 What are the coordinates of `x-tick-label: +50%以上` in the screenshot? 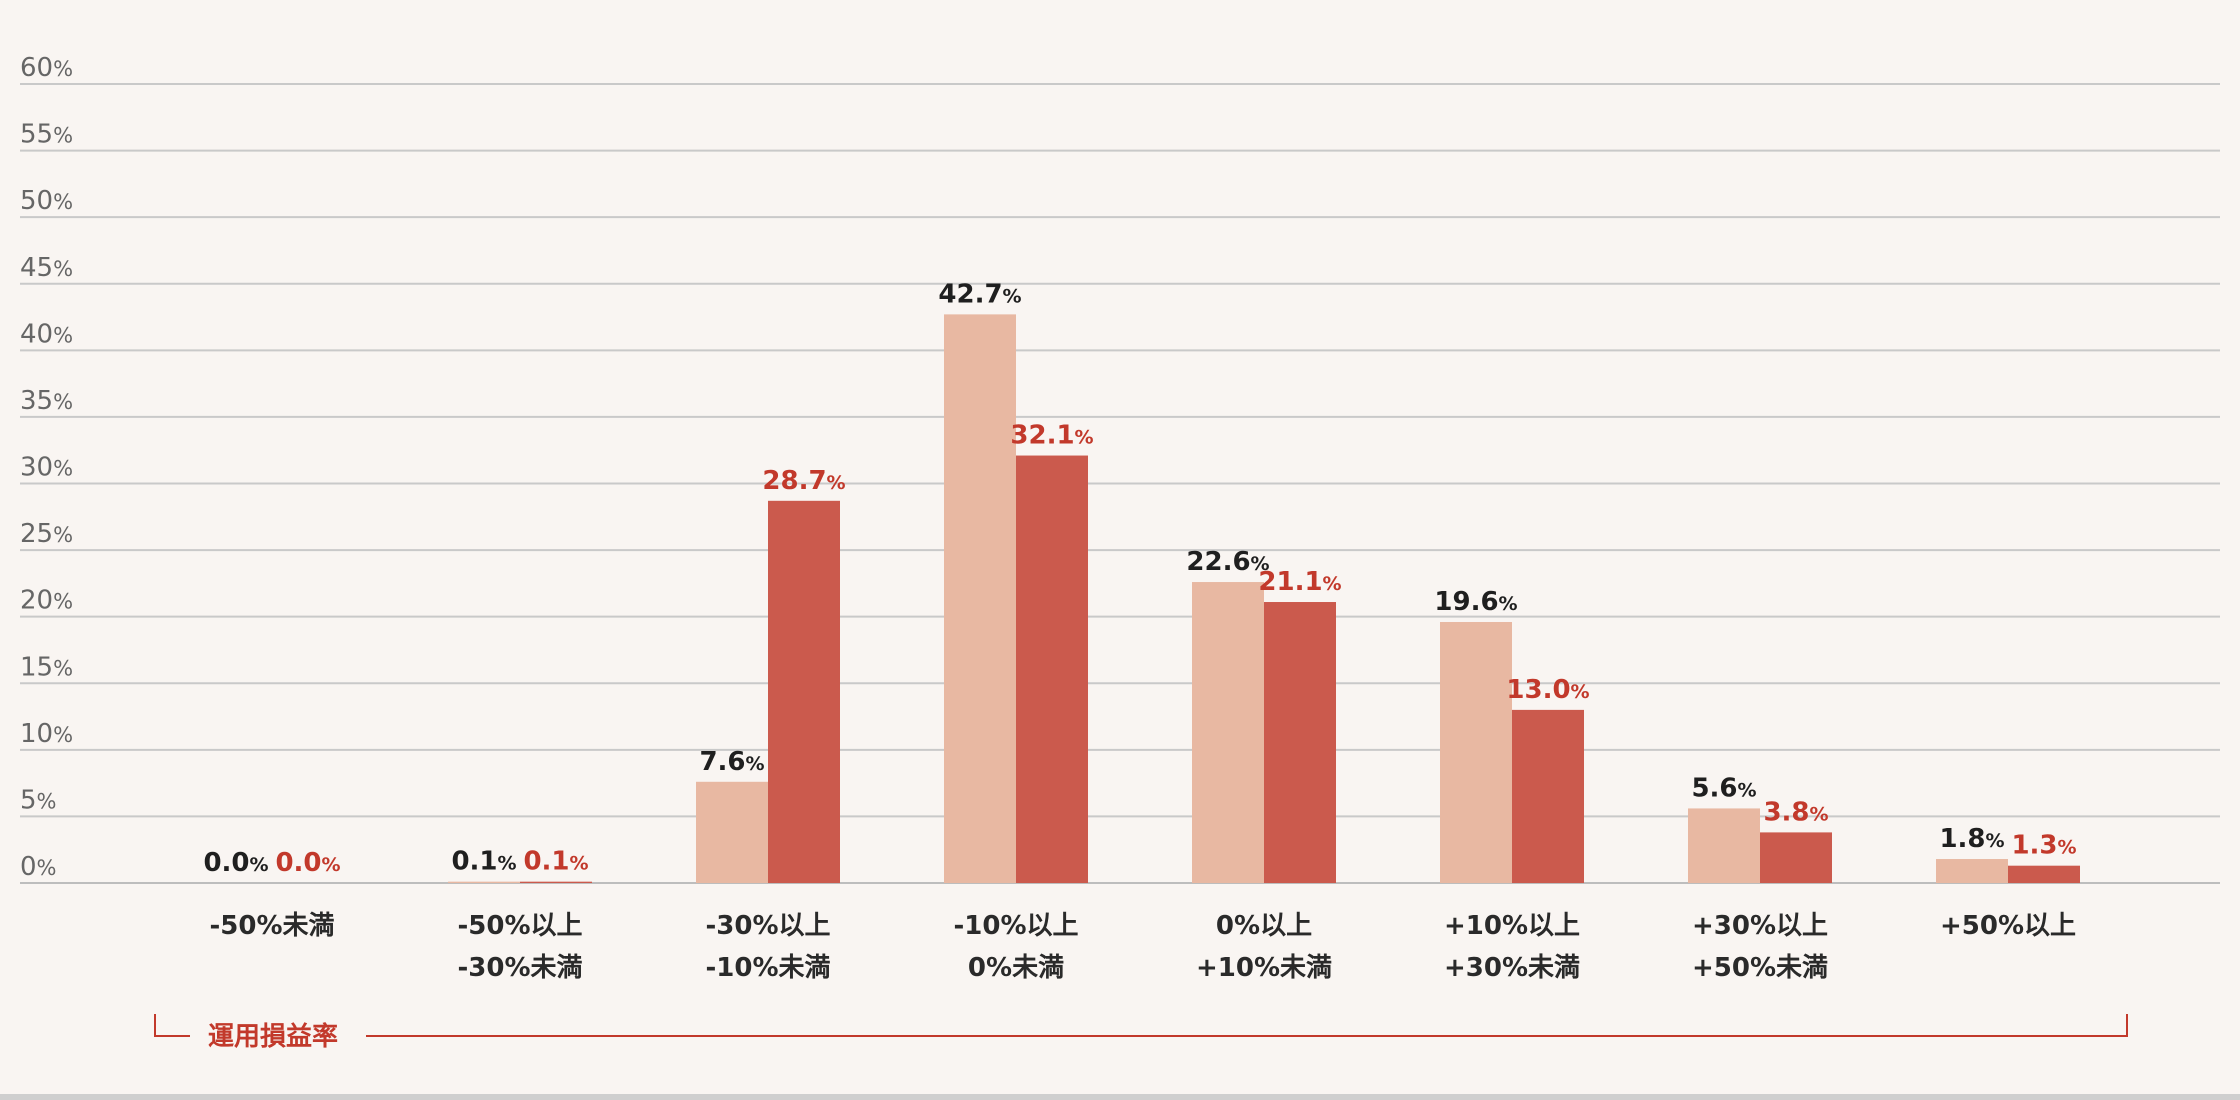 It's located at (2008, 926).